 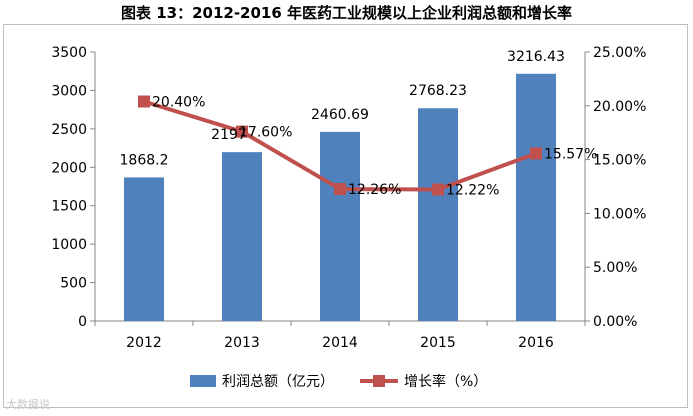 I want to click on bar-data-label: 2768.23, so click(x=438, y=91).